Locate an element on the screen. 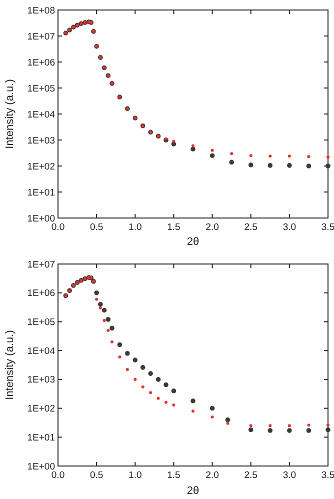  y-tick-label: 1E+08 is located at coordinates (41, 10).